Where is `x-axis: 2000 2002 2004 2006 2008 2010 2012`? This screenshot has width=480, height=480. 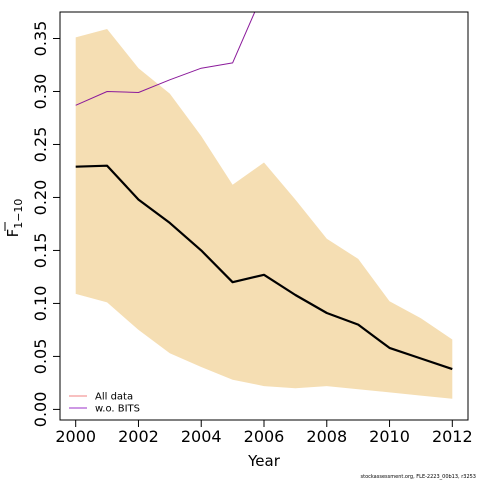
x-axis: 2000 2002 2004 2006 2008 2010 2012 is located at coordinates (264, 432).